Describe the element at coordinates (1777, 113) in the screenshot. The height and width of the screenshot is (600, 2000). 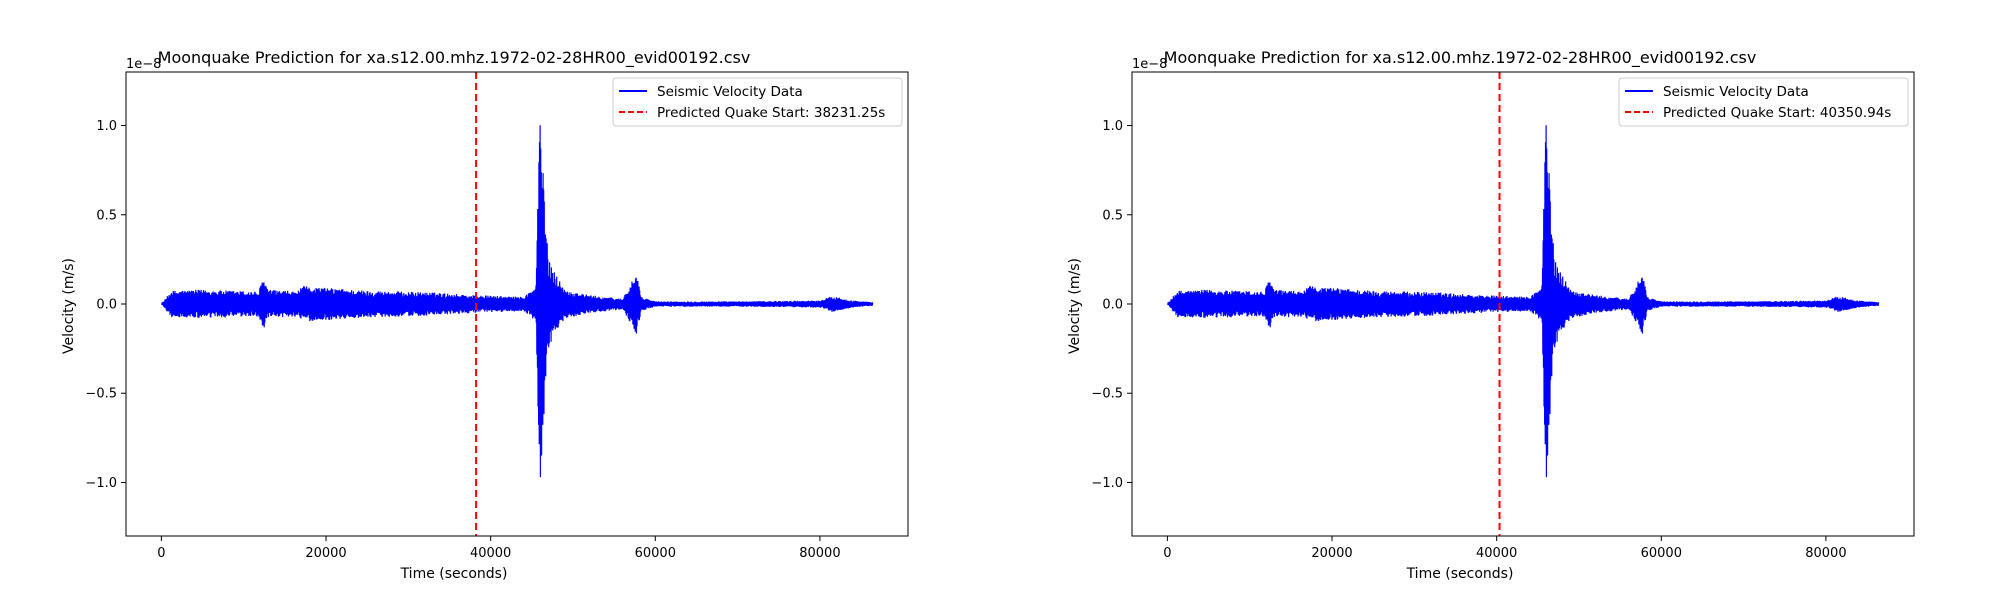
I see `legend-label-predicted-start: Predicted Quake Start: 40350.94s` at that location.